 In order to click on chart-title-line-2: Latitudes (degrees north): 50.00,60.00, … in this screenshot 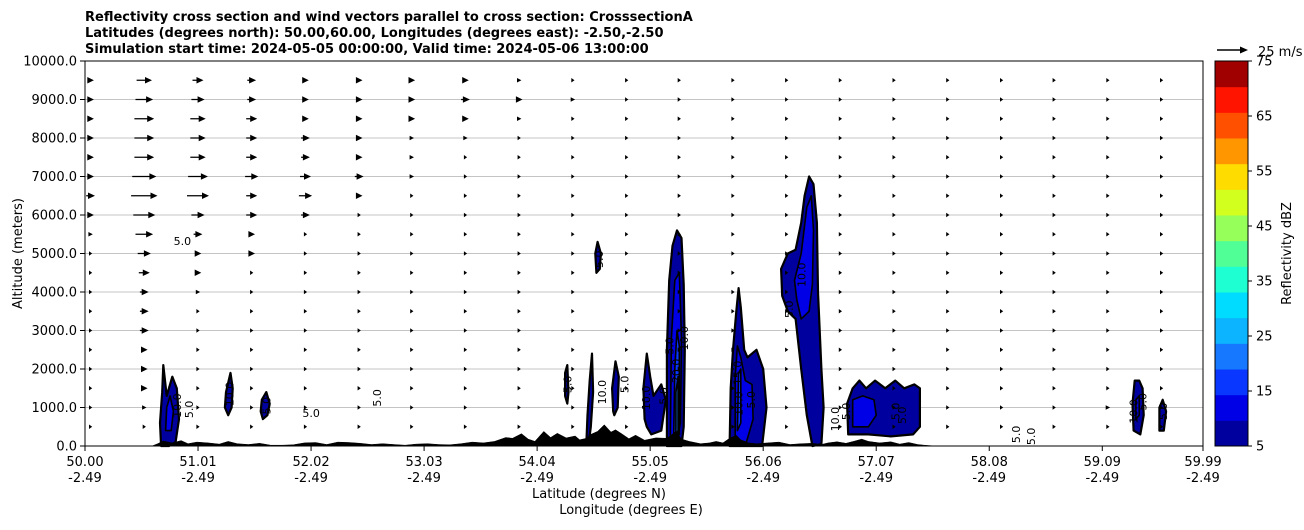, I will do `click(374, 33)`.